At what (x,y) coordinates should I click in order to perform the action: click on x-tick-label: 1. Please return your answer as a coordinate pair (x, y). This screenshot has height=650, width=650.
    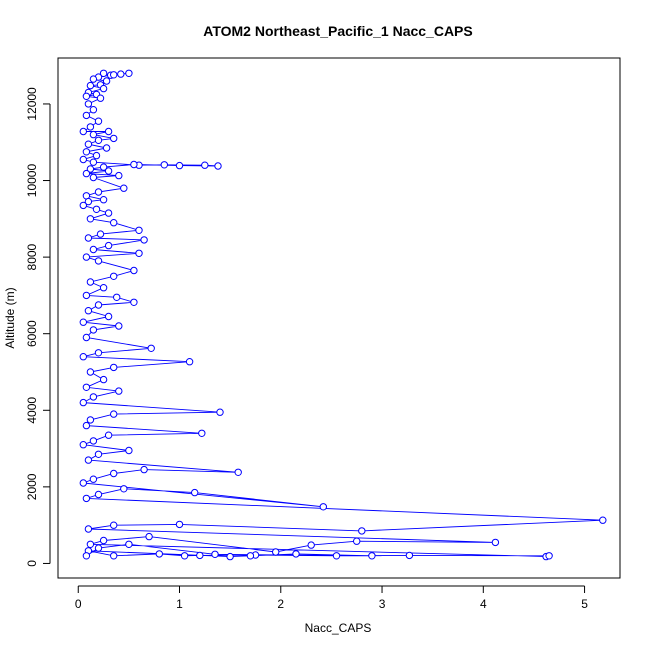
    Looking at the image, I should click on (179, 604).